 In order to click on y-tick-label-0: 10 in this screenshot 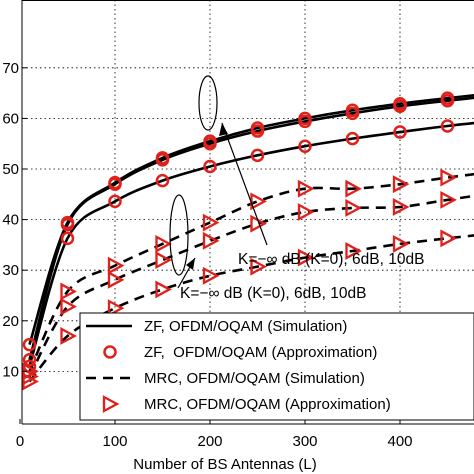, I will do `click(10, 371)`.